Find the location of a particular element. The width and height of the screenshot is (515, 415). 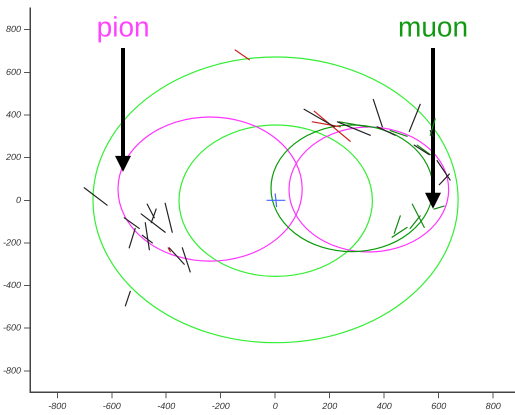

x-tick-label: -200 is located at coordinates (221, 406).